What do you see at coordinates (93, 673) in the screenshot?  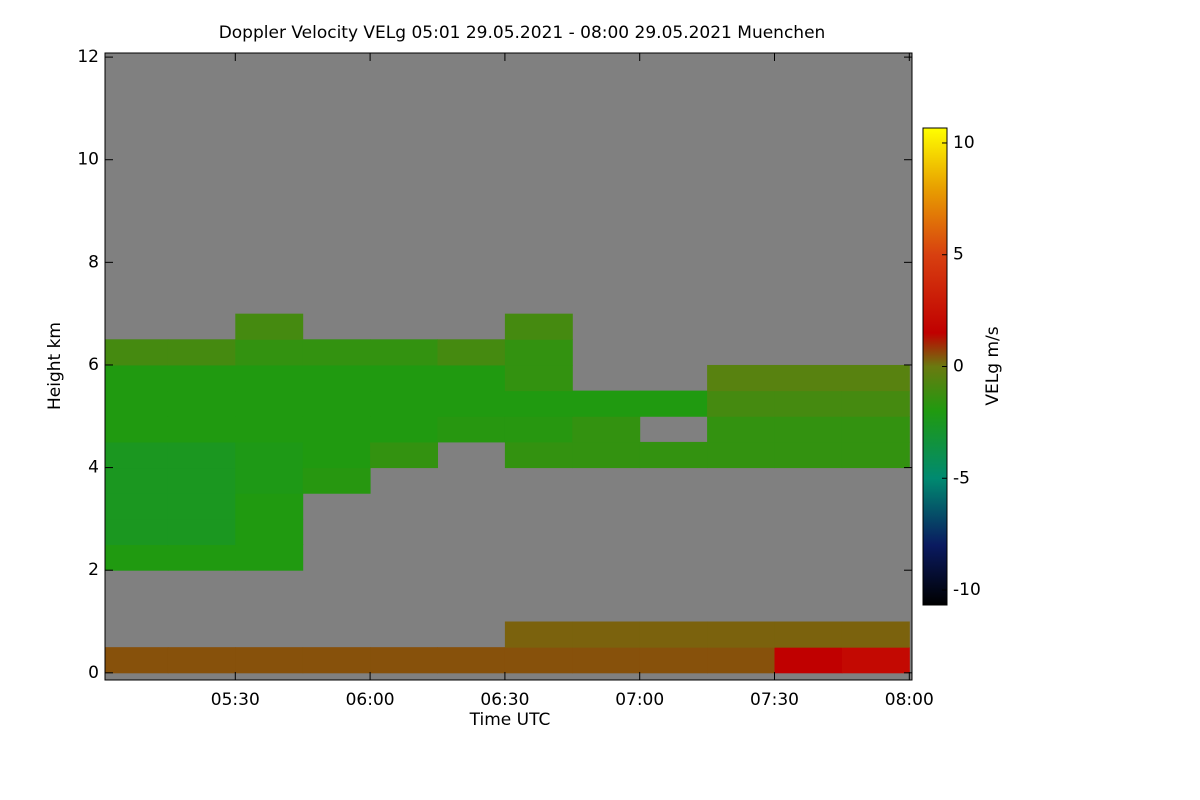 I see `y-tick-label: 0` at bounding box center [93, 673].